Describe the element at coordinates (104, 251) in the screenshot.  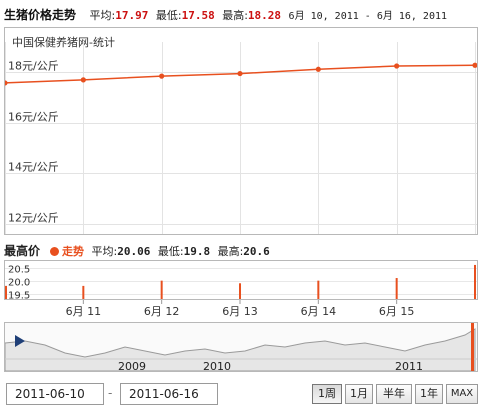
I see `sub-avg-label: 平均:` at that location.